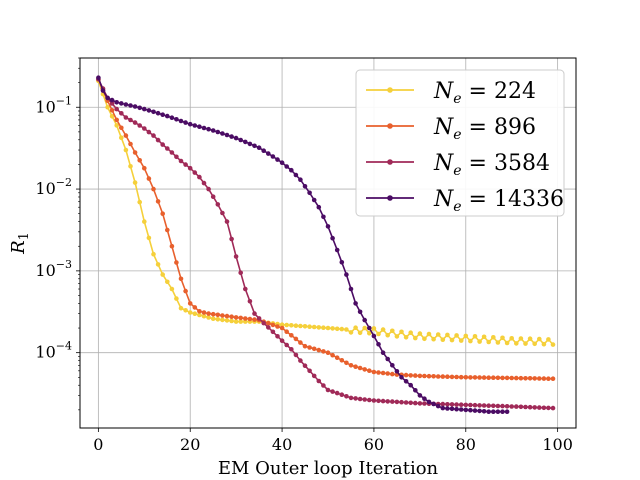 The image size is (640, 480). What do you see at coordinates (53, 187) in the screenshot?
I see `y-tick-label: 10⁻²` at bounding box center [53, 187].